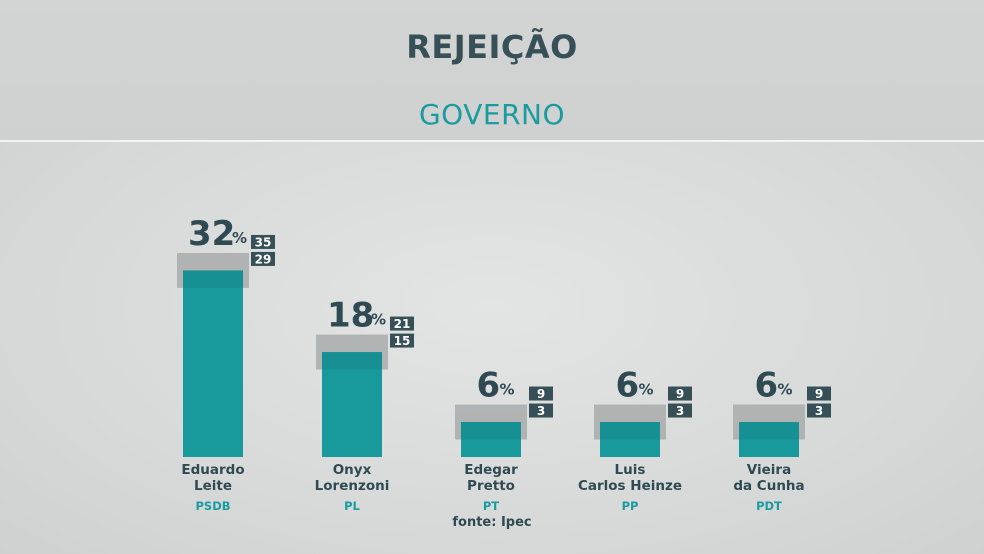  I want to click on party-label: PSDB, so click(212, 506).